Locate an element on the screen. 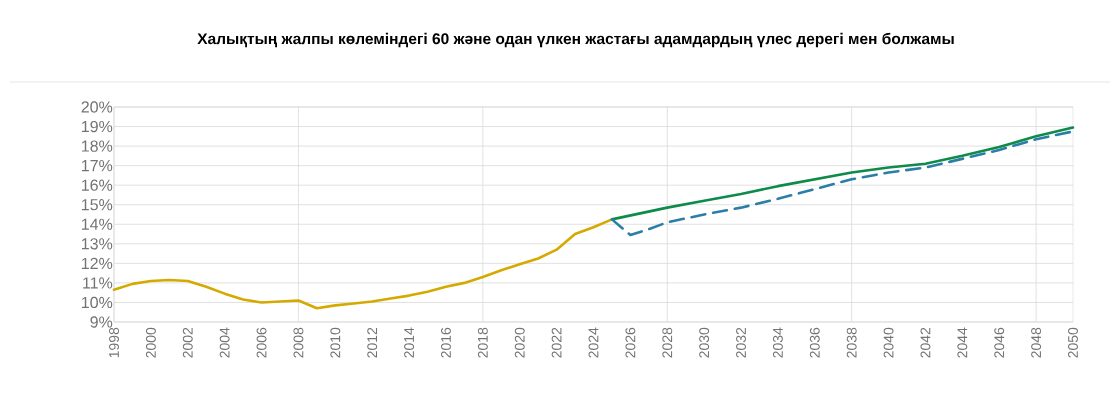 Image resolution: width=1120 pixels, height=395 pixels. y-tick-label: 19% is located at coordinates (97, 126).